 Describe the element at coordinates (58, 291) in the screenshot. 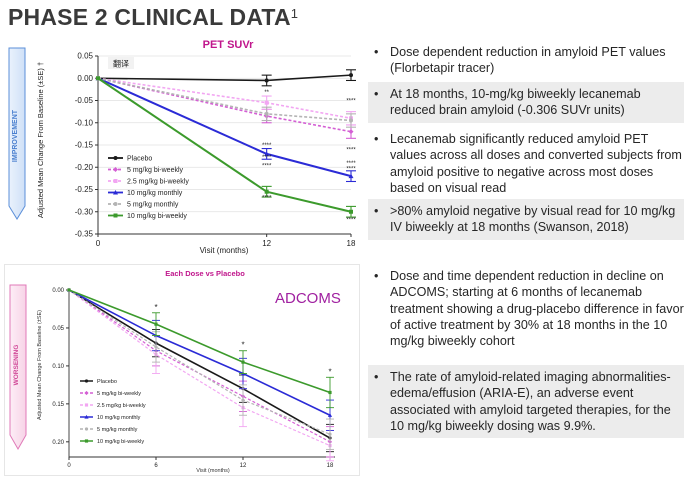

I see `adcoms-y-tick-label: 0.00` at that location.